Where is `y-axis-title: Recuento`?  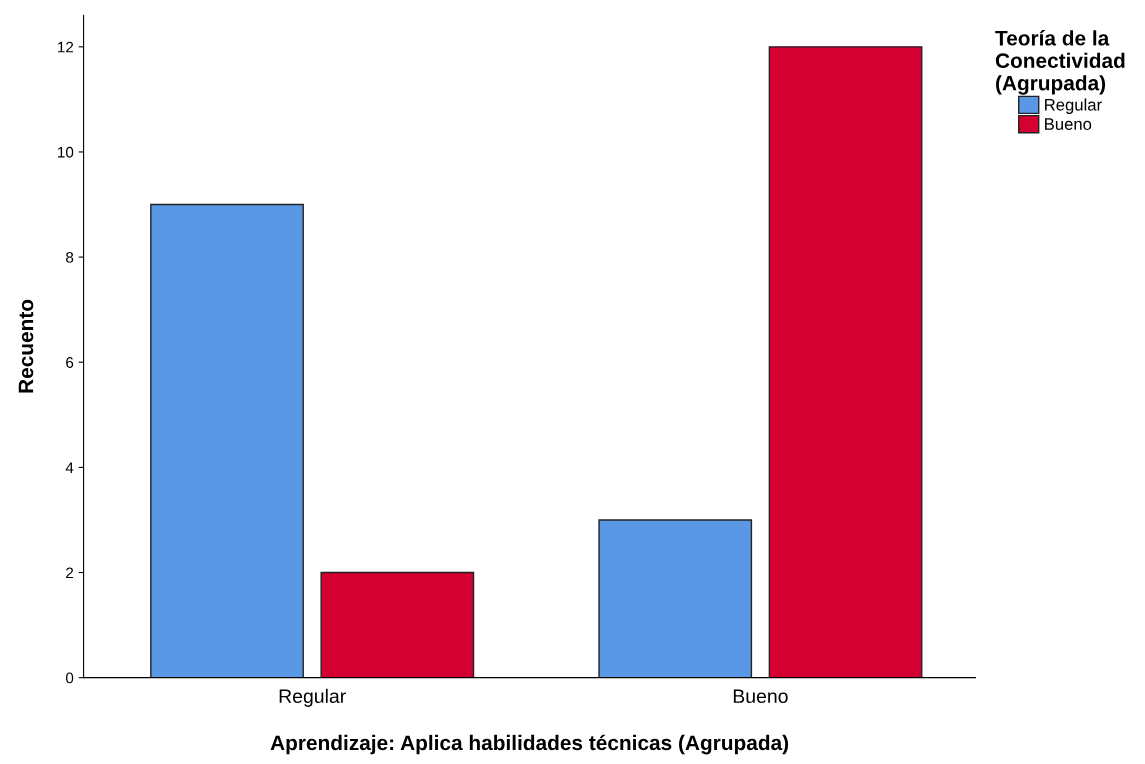
y-axis-title: Recuento is located at coordinates (26, 346).